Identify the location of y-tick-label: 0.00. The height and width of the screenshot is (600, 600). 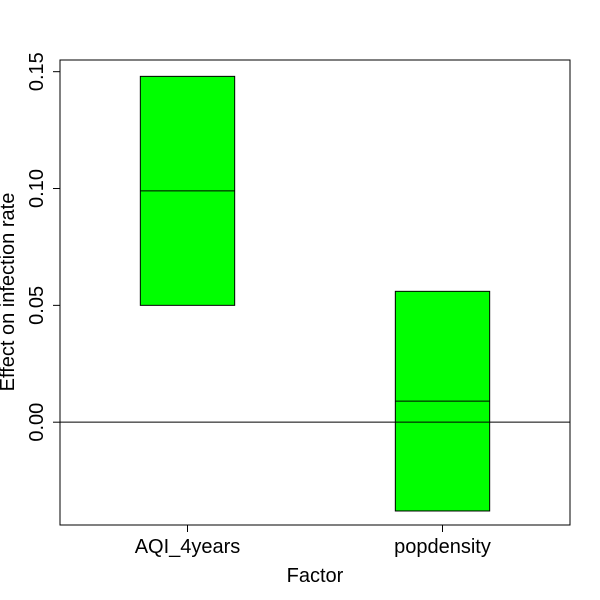
(37, 422).